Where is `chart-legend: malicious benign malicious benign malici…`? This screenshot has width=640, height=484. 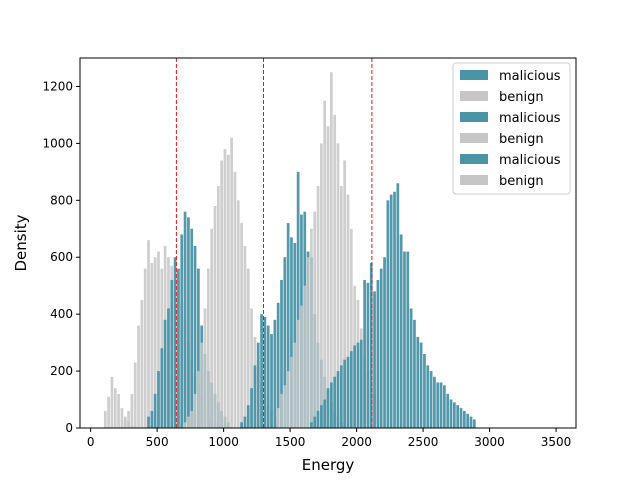
chart-legend: malicious benign malicious benign malici… is located at coordinates (511, 128).